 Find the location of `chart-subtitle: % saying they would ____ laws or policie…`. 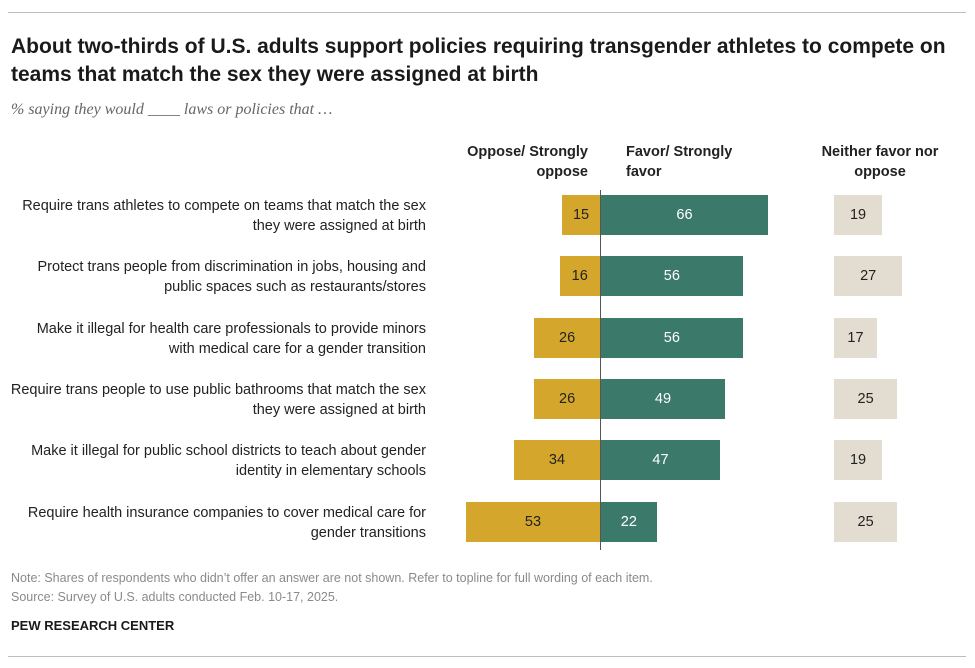

chart-subtitle: % saying they would ____ laws or policie… is located at coordinates (172, 109).